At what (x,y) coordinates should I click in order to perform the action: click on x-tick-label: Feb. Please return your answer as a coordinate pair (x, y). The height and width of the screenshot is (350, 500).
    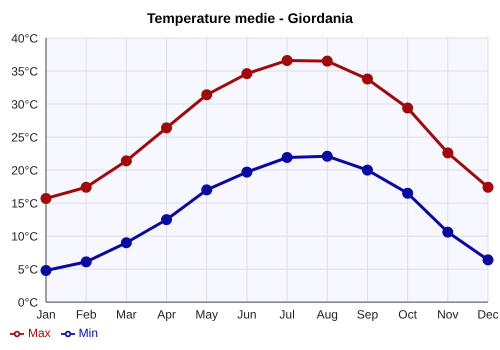
    Looking at the image, I should click on (86, 315).